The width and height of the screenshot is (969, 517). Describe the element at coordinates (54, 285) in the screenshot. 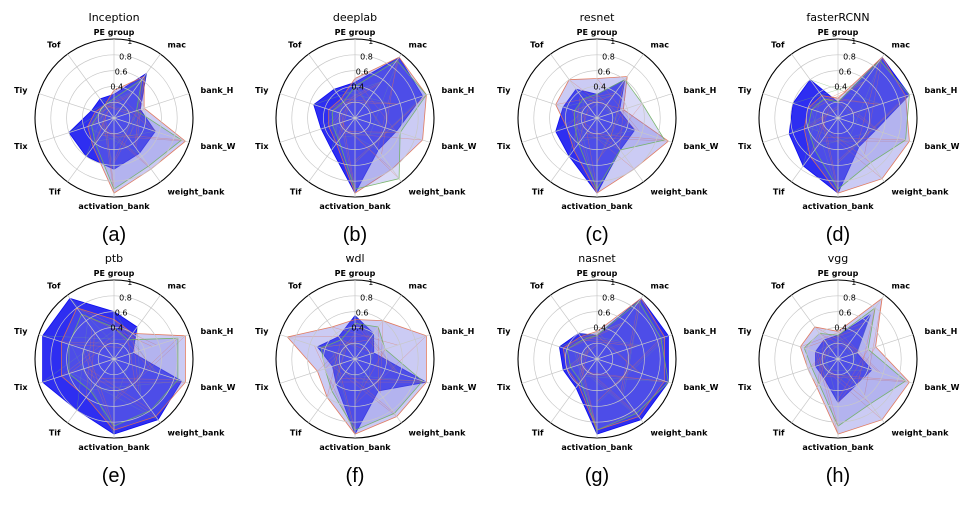

I see `axis-label: Tof` at that location.